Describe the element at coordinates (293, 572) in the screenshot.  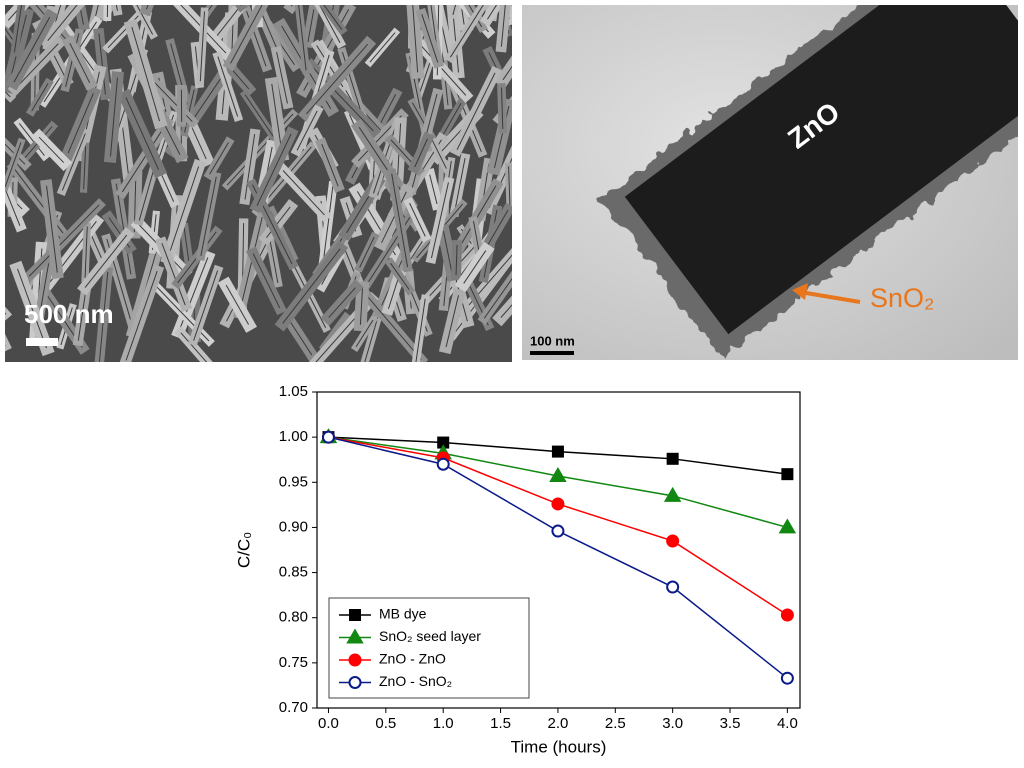
I see `y-tick-label: 0.85` at that location.